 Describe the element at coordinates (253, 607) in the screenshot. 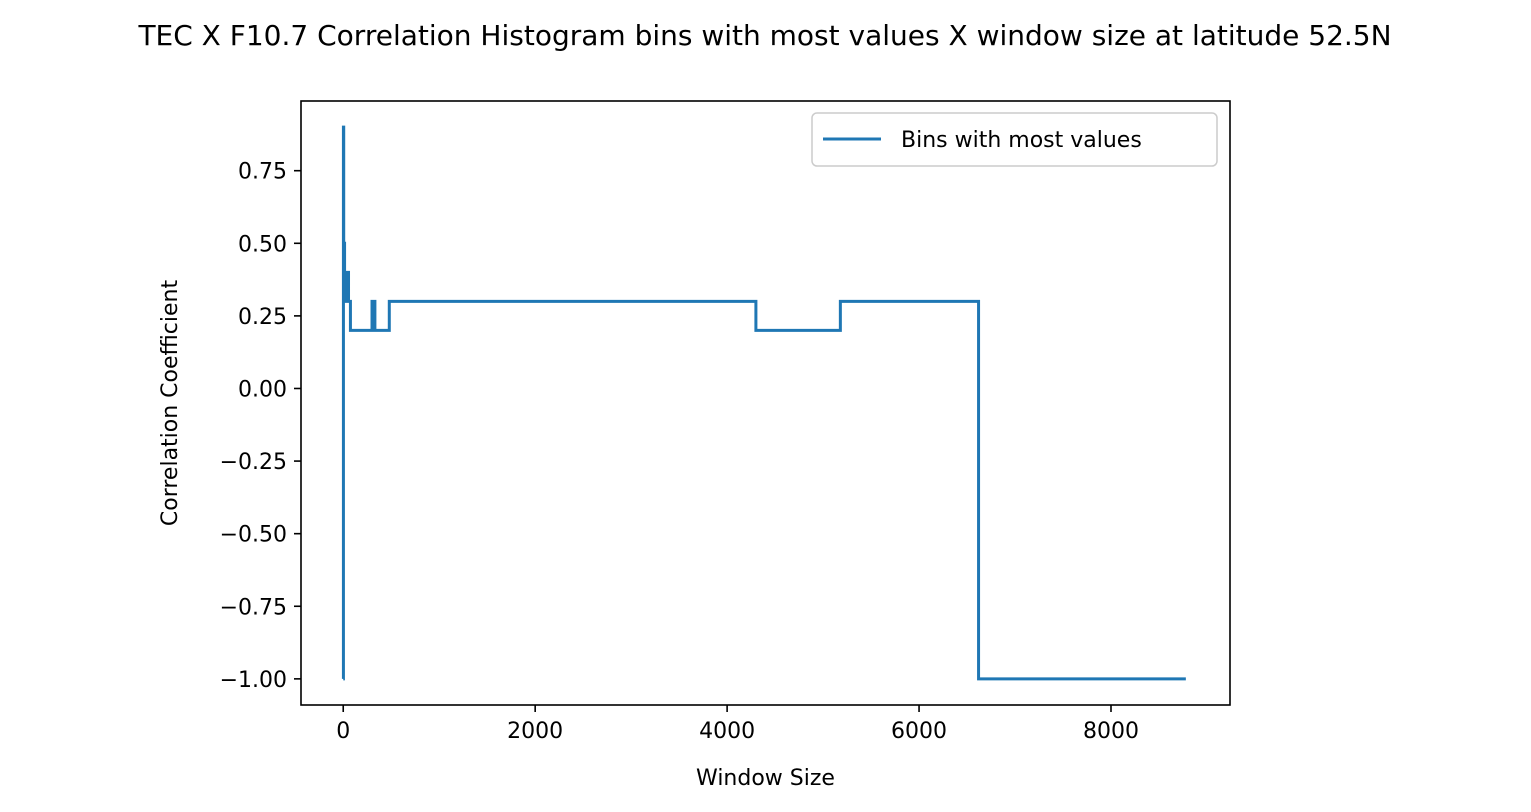

I see `y-tick-label: −0.75` at that location.